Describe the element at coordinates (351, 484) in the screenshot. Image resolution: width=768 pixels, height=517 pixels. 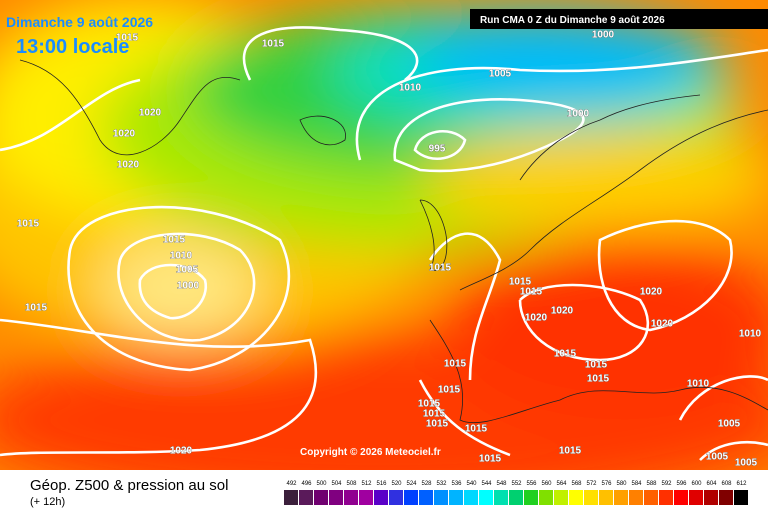
I see `scale-label: 508` at that location.